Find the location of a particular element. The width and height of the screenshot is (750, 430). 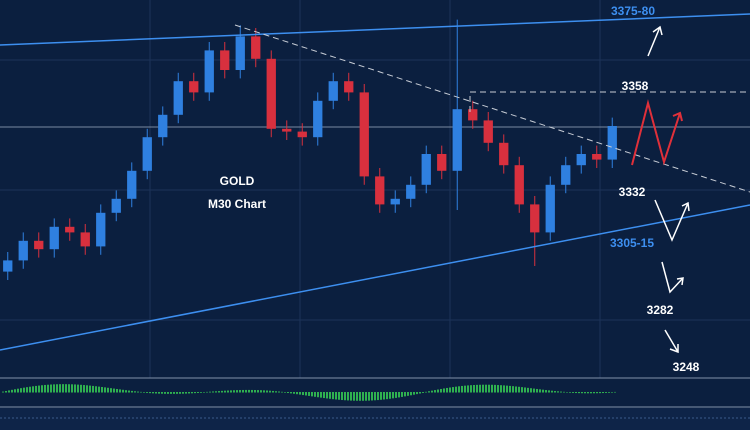

level-label: 3282 is located at coordinates (660, 310).